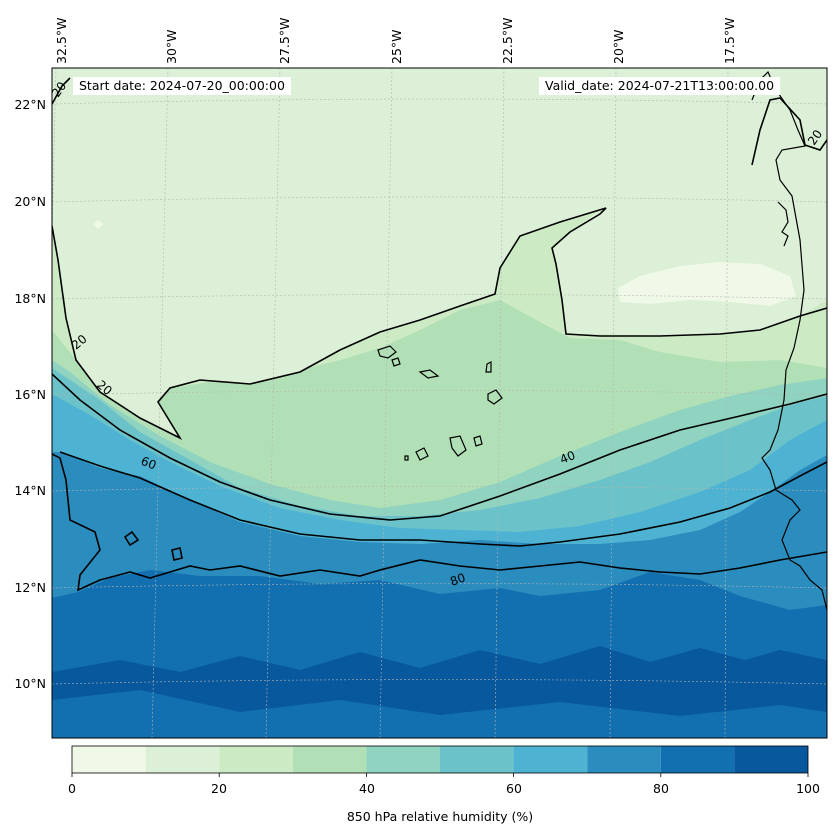 Image resolution: width=837 pixels, height=840 pixels. I want to click on island-sao-vicente, so click(396, 362).